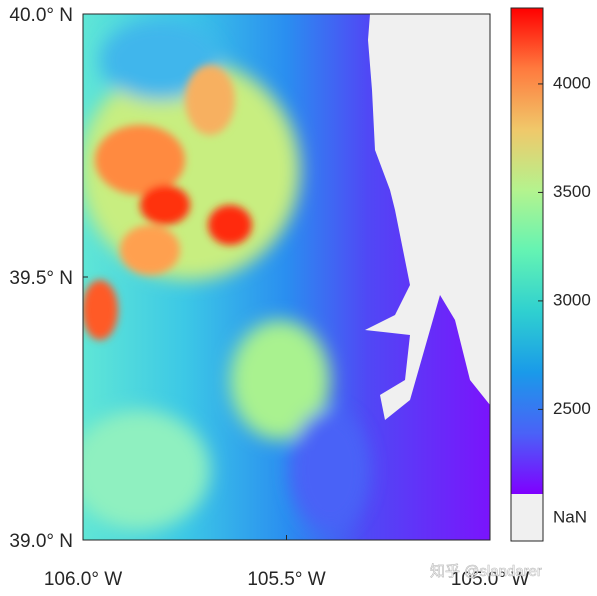 The image size is (597, 596). Describe the element at coordinates (527, 251) in the screenshot. I see `colorbar-gradient` at that location.